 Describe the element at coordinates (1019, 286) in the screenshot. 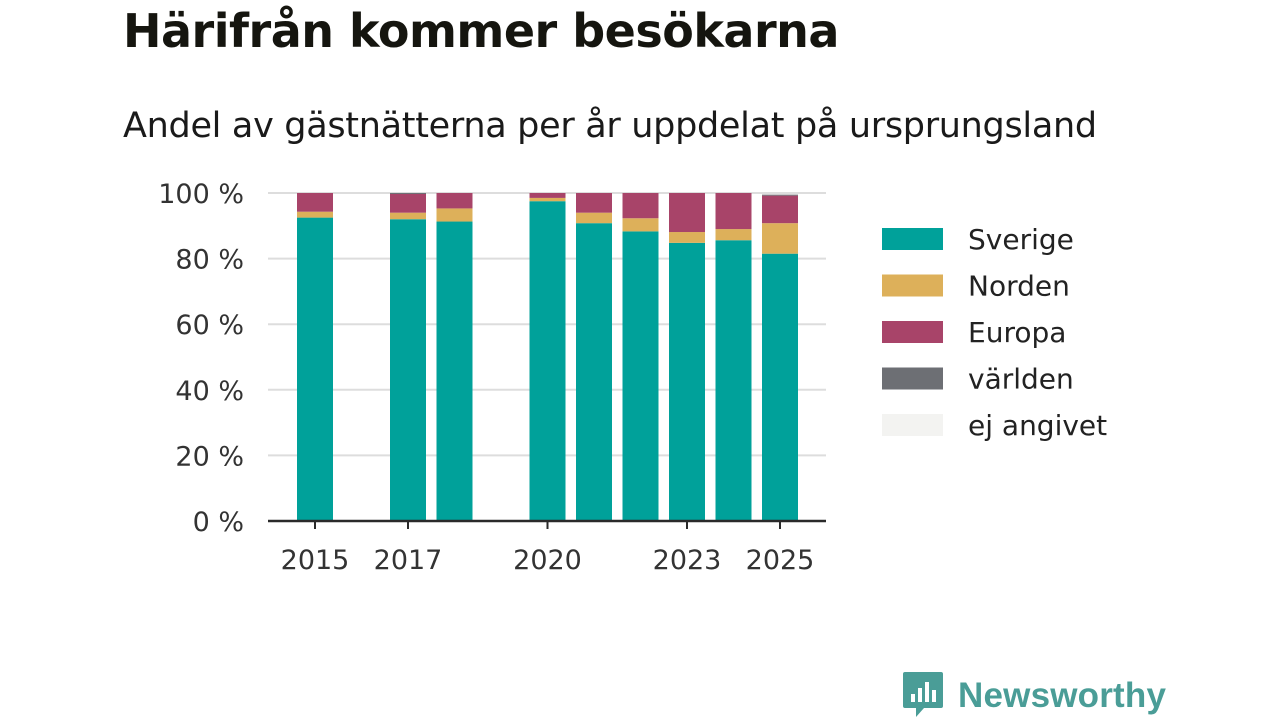

I see `legend-label: Norden` at that location.